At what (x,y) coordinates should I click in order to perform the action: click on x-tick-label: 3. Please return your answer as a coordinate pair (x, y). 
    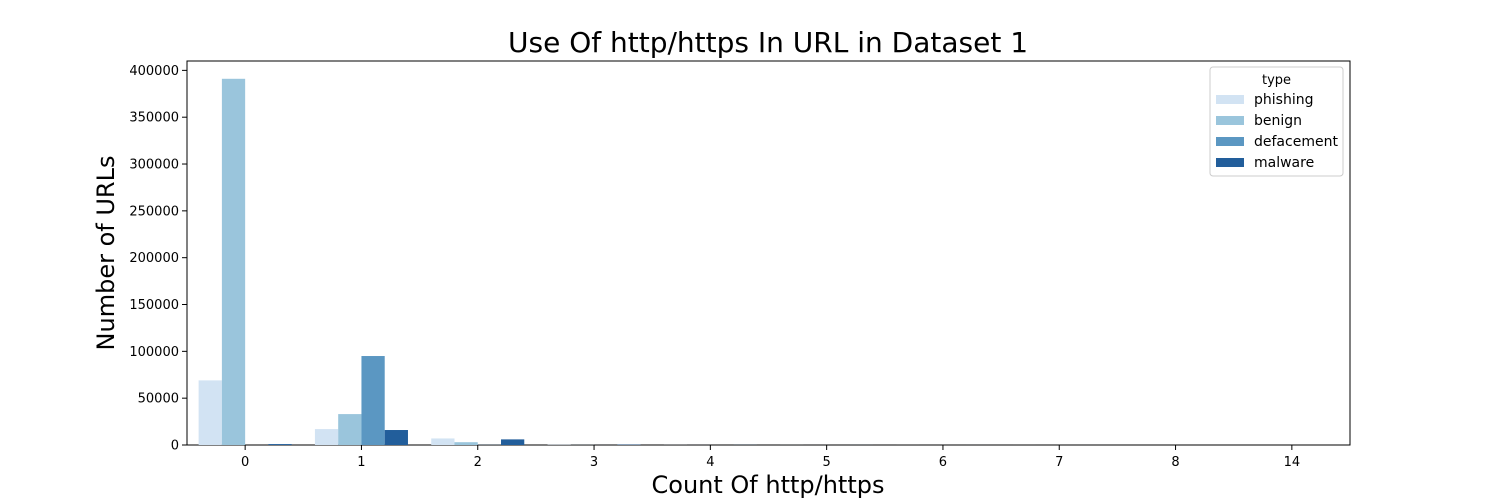
    Looking at the image, I should click on (594, 462).